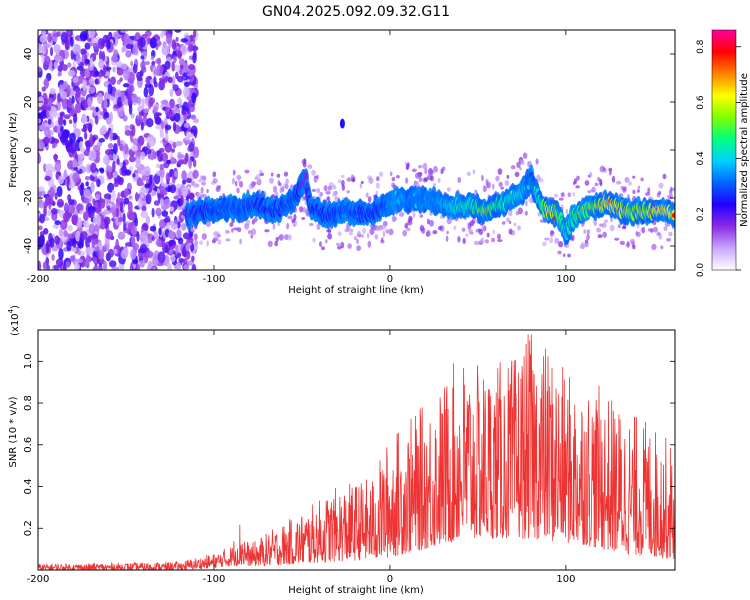 The height and width of the screenshot is (600, 750). I want to click on y-tick-label: 0.2, so click(28, 528).